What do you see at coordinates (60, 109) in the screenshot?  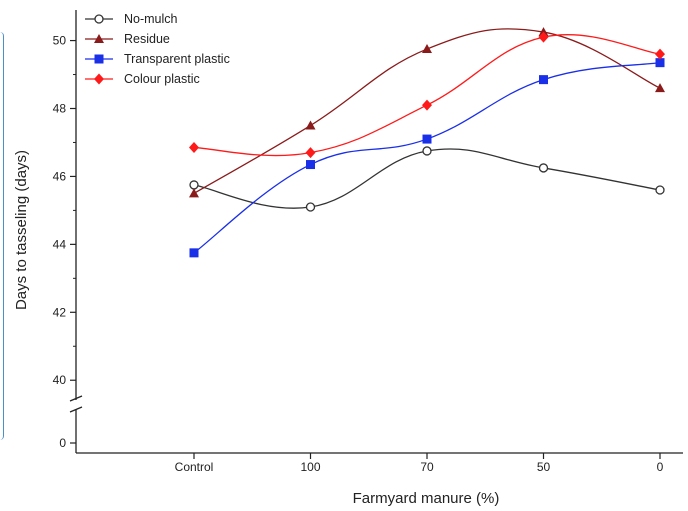 I see `y-tick-label: 48` at bounding box center [60, 109].